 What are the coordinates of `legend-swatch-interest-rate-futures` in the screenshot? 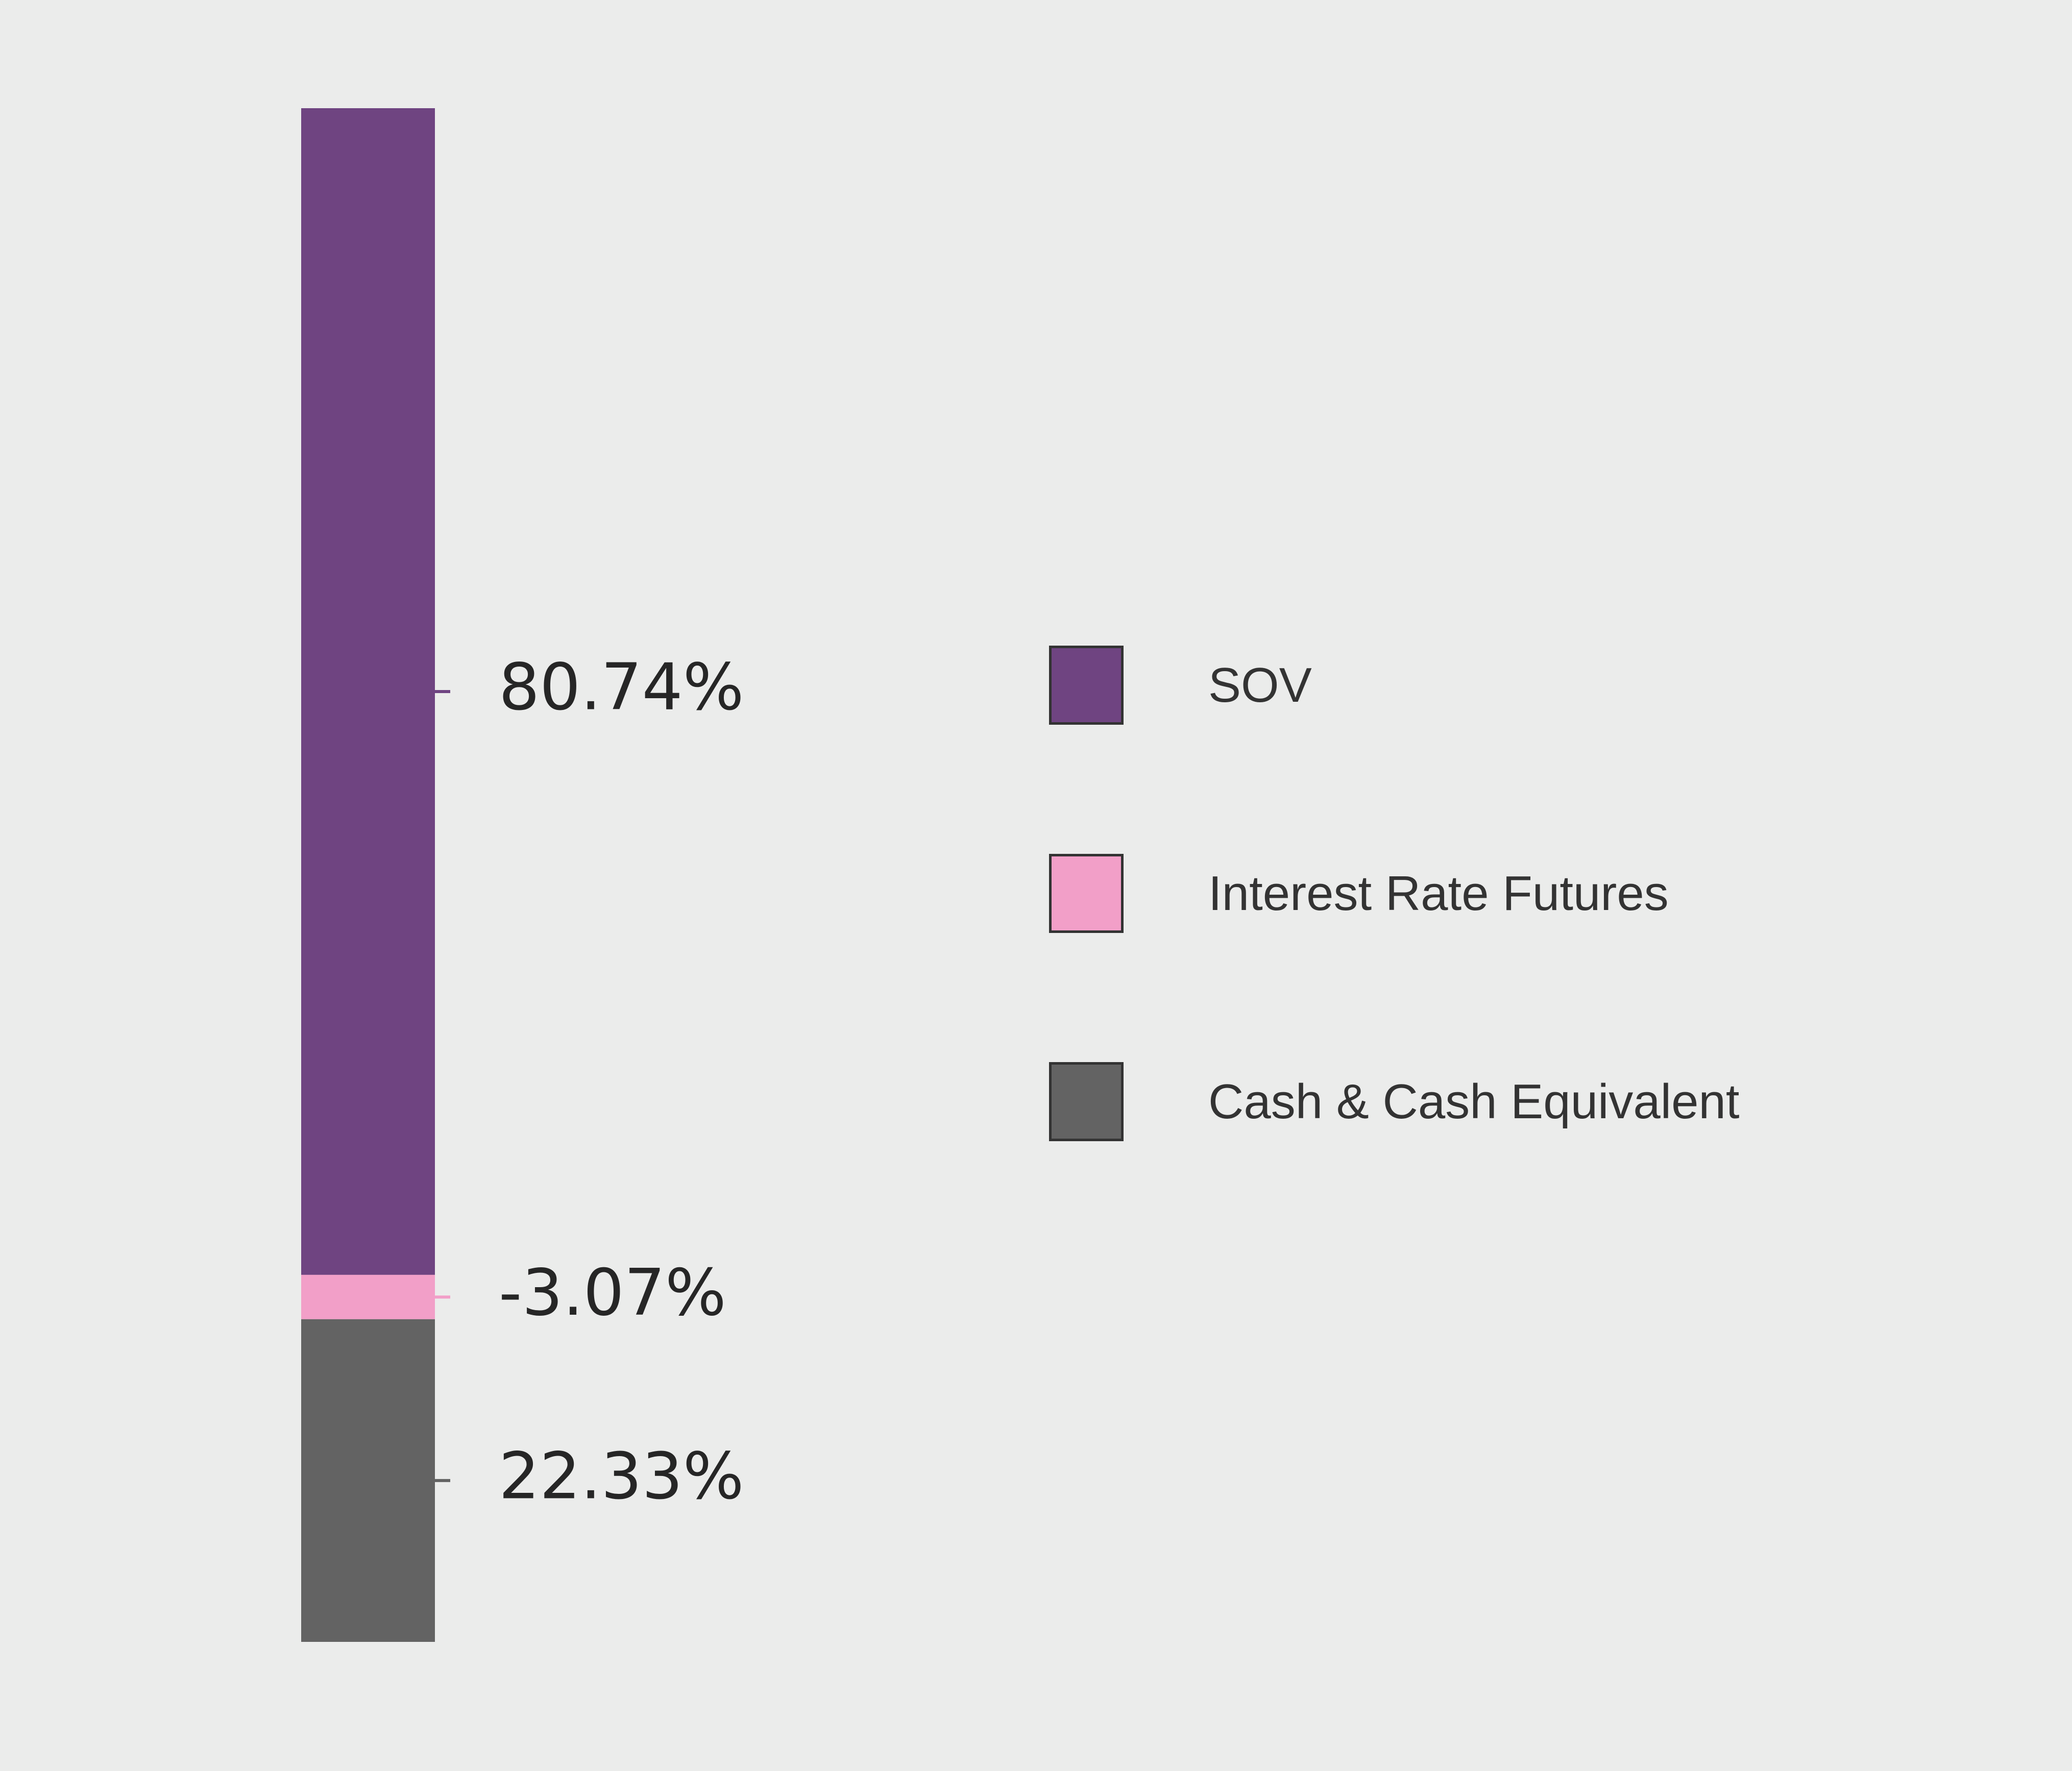 It's located at (1086, 893).